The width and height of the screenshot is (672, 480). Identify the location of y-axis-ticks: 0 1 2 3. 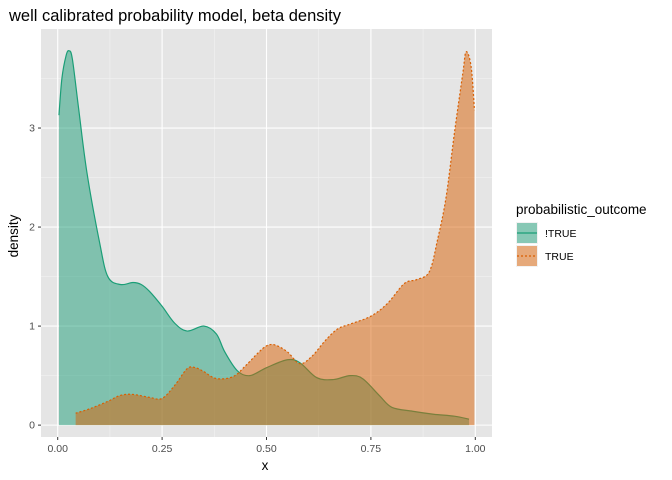
(35, 277).